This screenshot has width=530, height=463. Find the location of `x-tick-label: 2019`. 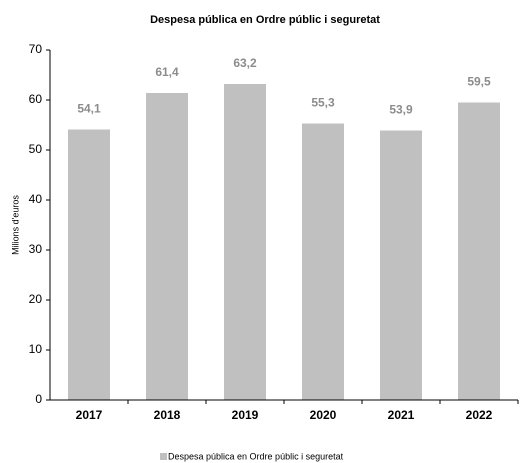

x-tick-label: 2019 is located at coordinates (245, 415).